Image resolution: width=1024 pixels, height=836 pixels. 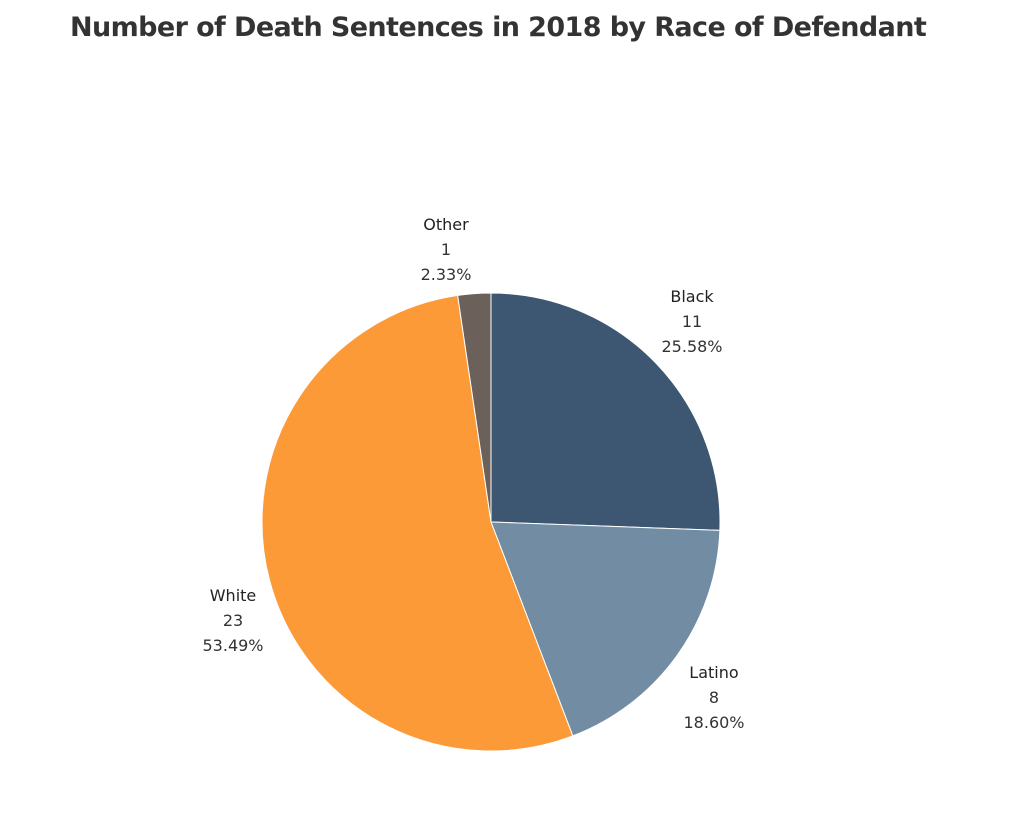 I want to click on slice-label-white-value: 23, so click(x=233, y=620).